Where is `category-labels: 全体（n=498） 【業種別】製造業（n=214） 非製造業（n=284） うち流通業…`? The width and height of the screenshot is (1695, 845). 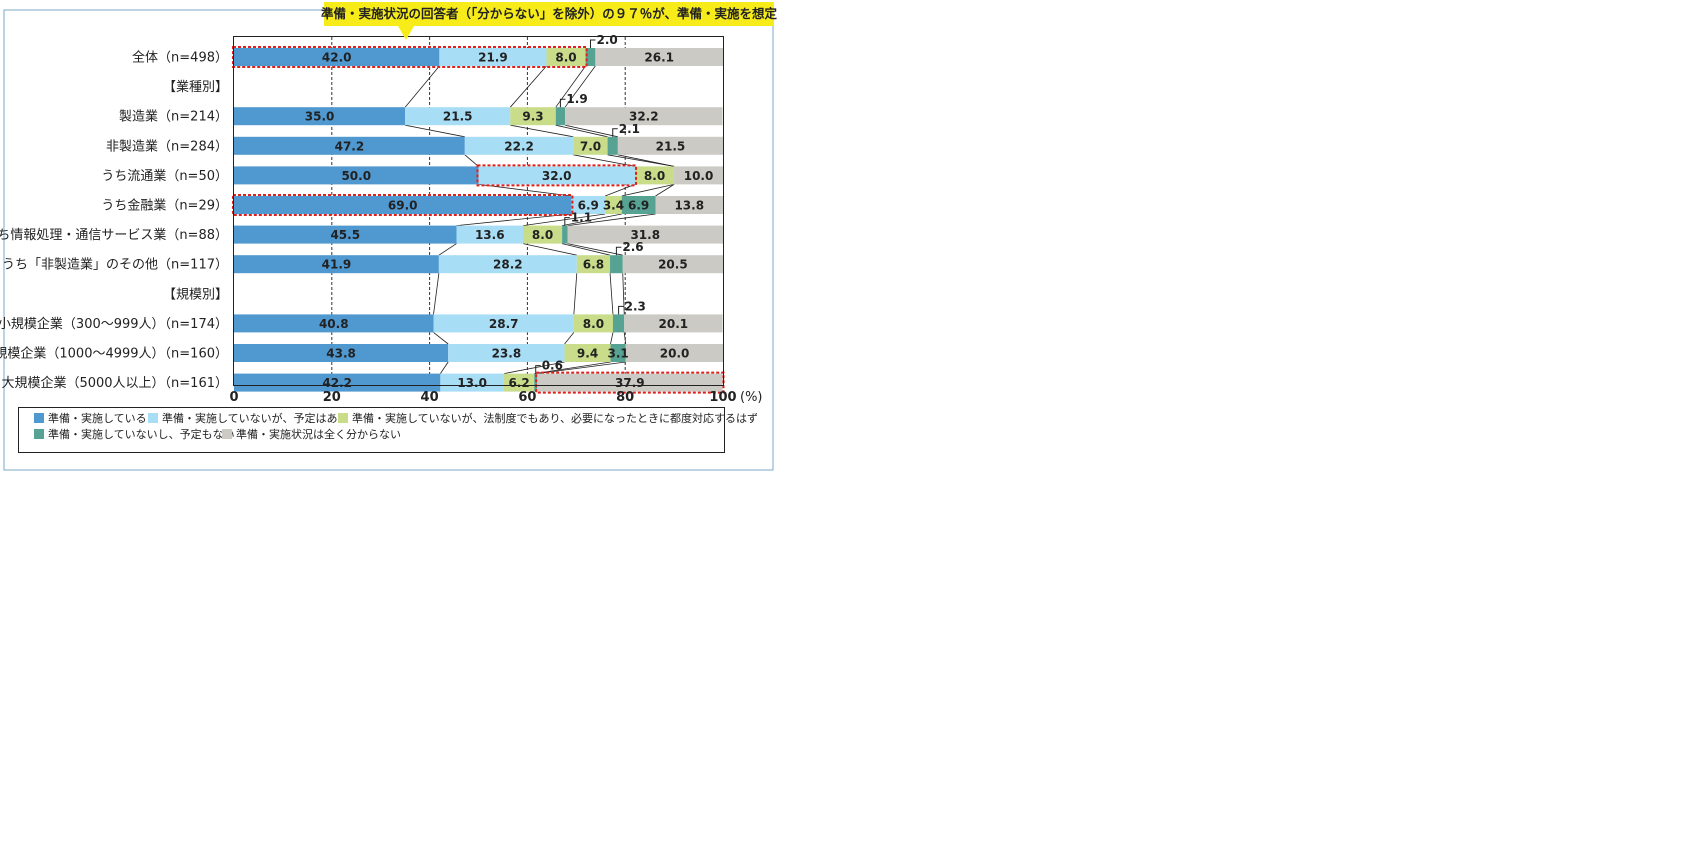 category-labels: 全体（n=498） 【業種別】製造業（n=214） 非製造業（n=284） うち流通業… is located at coordinates (114, 221).